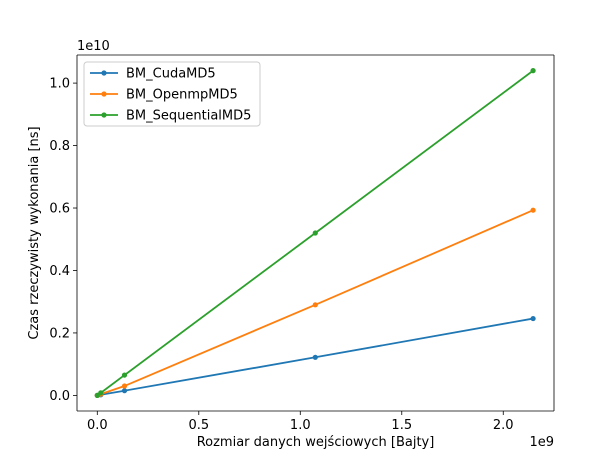  I want to click on x-tick-label: 0.0, so click(97, 425).